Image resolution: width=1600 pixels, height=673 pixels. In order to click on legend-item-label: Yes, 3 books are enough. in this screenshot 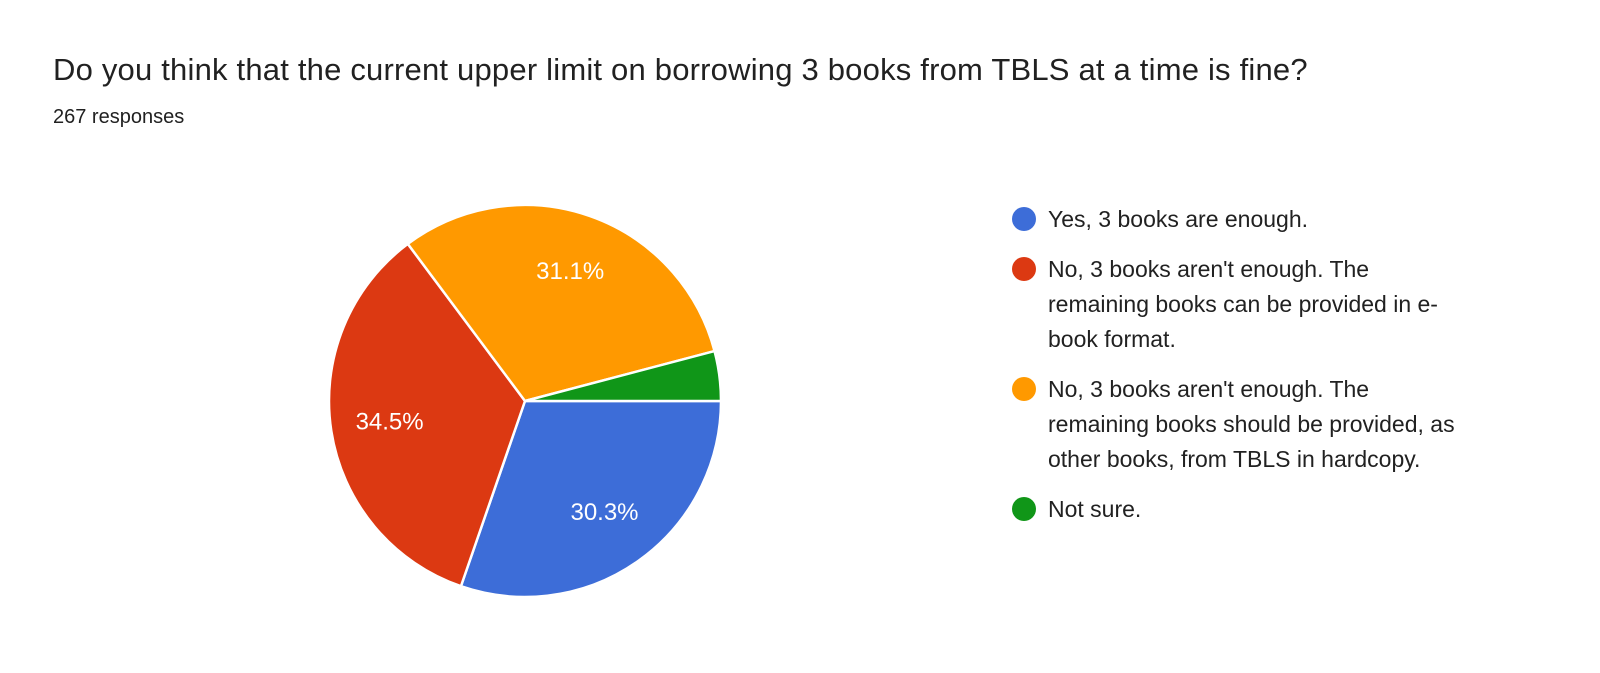, I will do `click(1178, 219)`.